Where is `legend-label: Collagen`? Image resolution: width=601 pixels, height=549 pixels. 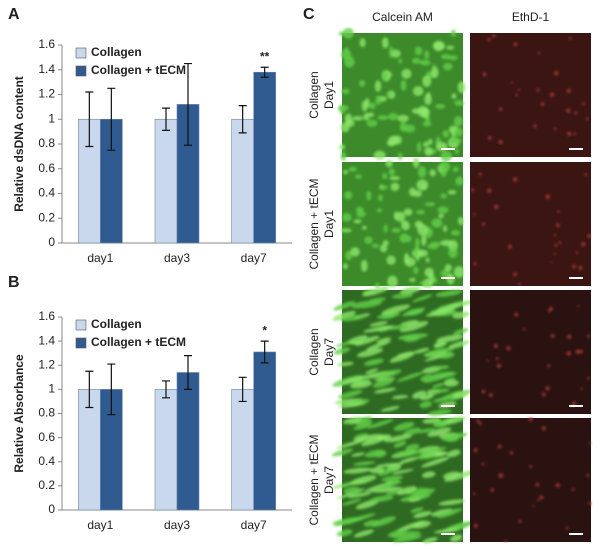 legend-label: Collagen is located at coordinates (116, 324).